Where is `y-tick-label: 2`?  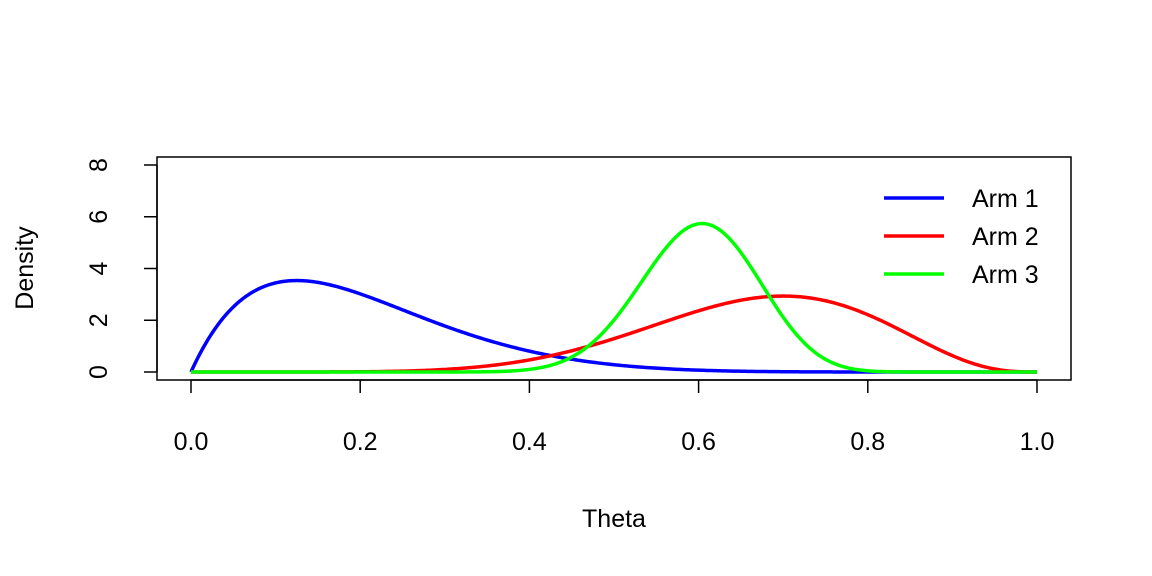 y-tick-label: 2 is located at coordinates (99, 320).